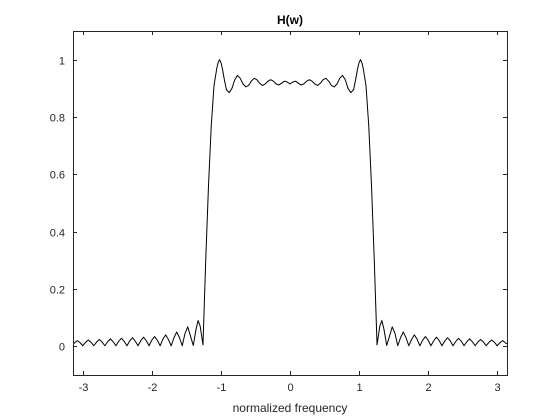  I want to click on x-tick-label: 1, so click(359, 388).